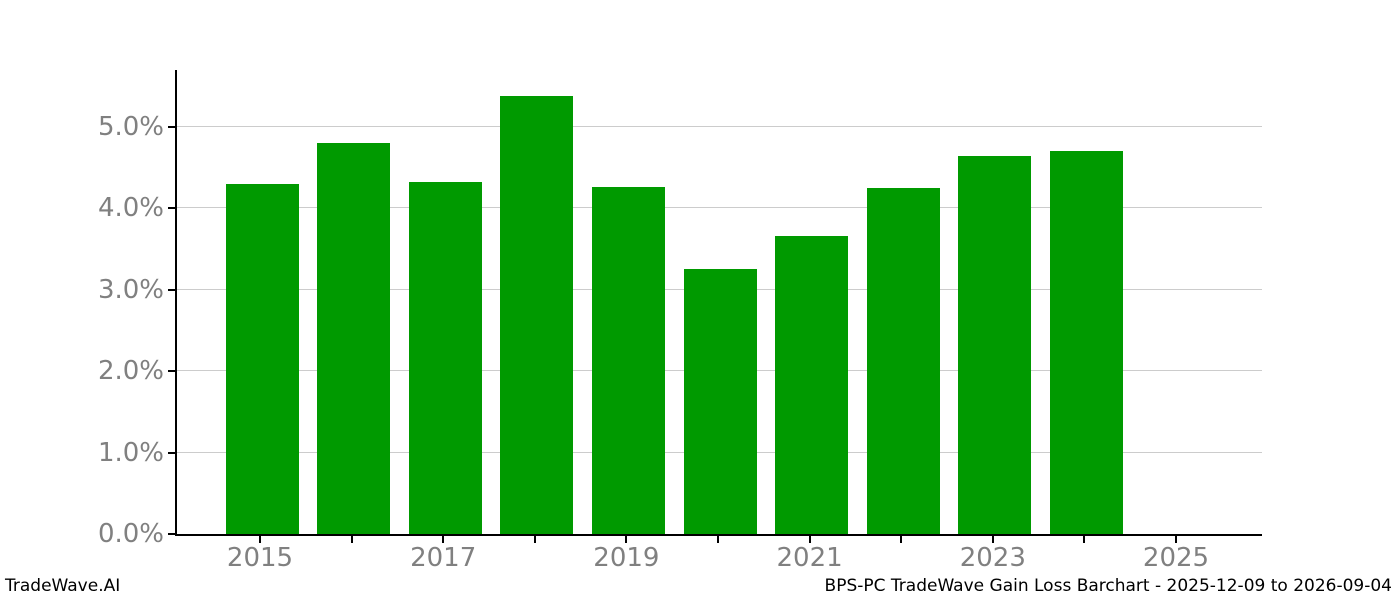 The width and height of the screenshot is (1400, 600). I want to click on brand-watermark: TradeWave.AI, so click(63, 586).